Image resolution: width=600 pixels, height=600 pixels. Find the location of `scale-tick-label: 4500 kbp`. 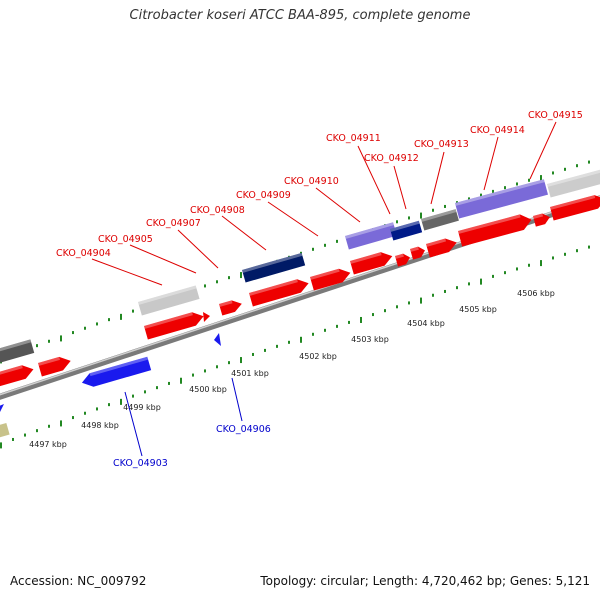

scale-tick-label: 4500 kbp is located at coordinates (208, 389).